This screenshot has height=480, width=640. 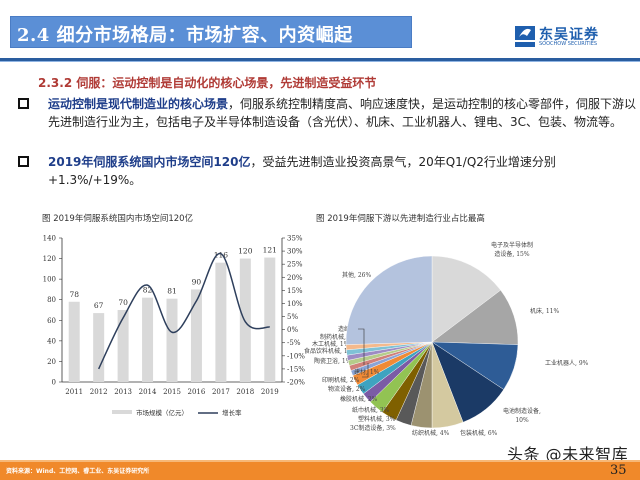 I want to click on bullet-2-body: ，受益先进制造业投资高景气，20年Q1/Q2行业增速分别+1.3%/+19%。, so click(x=302, y=171).